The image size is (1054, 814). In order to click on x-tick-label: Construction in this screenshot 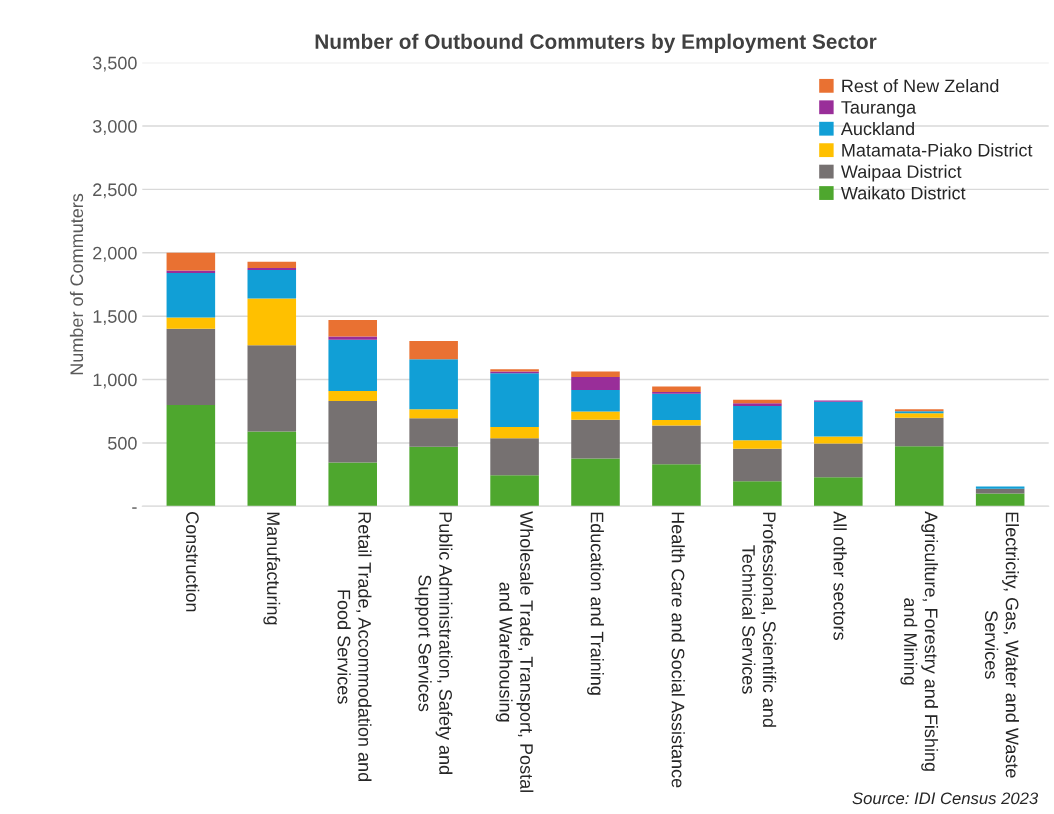, I will do `click(193, 562)`.